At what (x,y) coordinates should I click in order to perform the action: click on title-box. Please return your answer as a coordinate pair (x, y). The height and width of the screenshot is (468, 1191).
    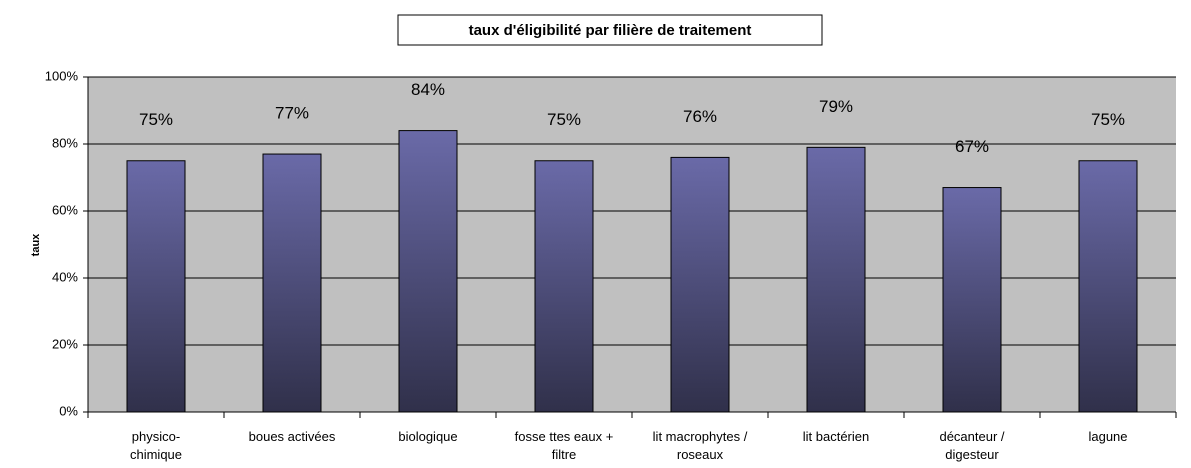
    Looking at the image, I should click on (610, 30).